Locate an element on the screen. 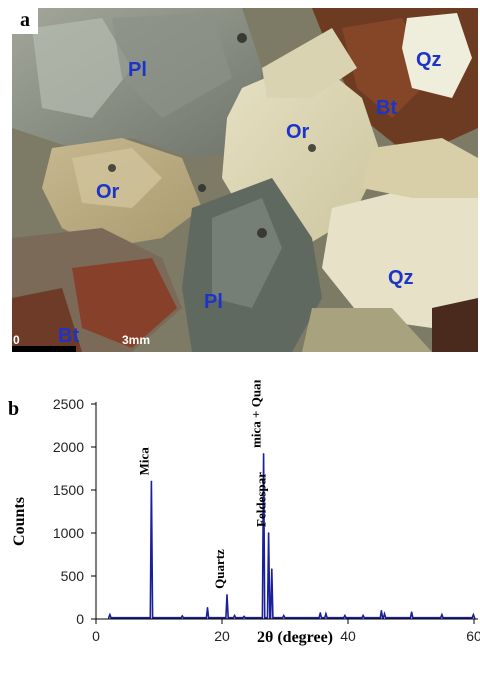 This screenshot has width=480, height=675. scale-label-end: 3mm is located at coordinates (136, 340).